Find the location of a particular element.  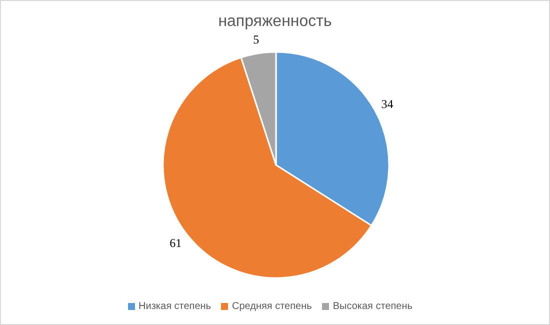

legend-label: Низкая степень is located at coordinates (174, 306).